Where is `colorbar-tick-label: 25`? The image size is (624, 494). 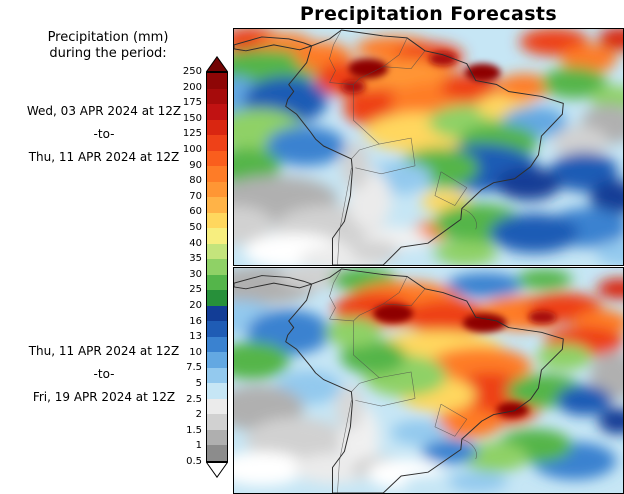 colorbar-tick-label: 25 is located at coordinates (195, 290).